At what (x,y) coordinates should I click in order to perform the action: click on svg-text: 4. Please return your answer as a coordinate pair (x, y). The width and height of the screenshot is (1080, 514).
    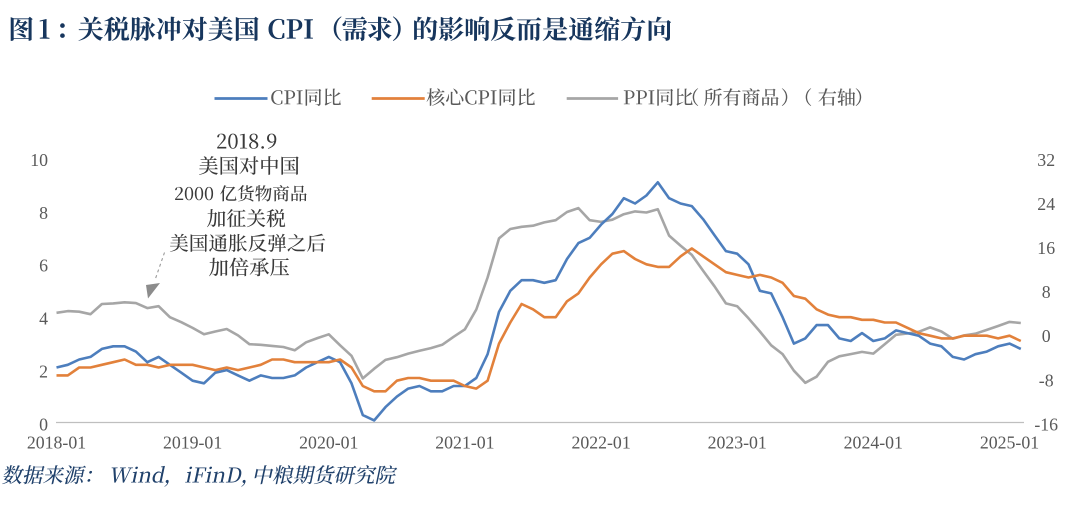
    Looking at the image, I should click on (43, 319).